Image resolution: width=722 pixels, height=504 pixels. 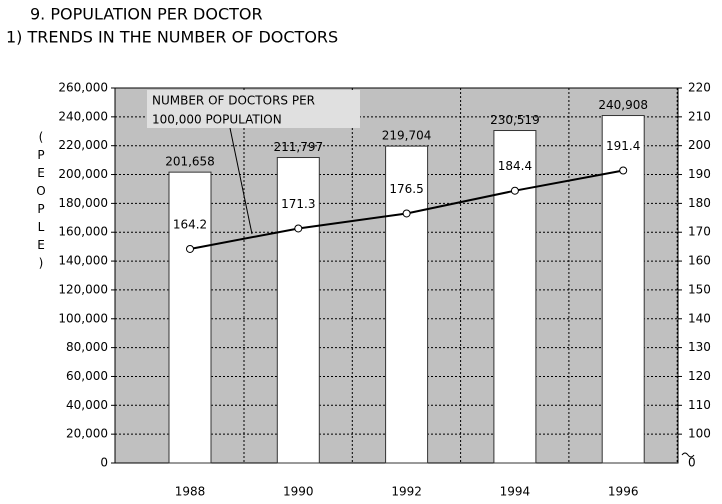 What do you see at coordinates (172, 37) in the screenshot?
I see `chart-subtitle: 1) TRENDS IN THE NUMBER OF DOCTORS` at bounding box center [172, 37].